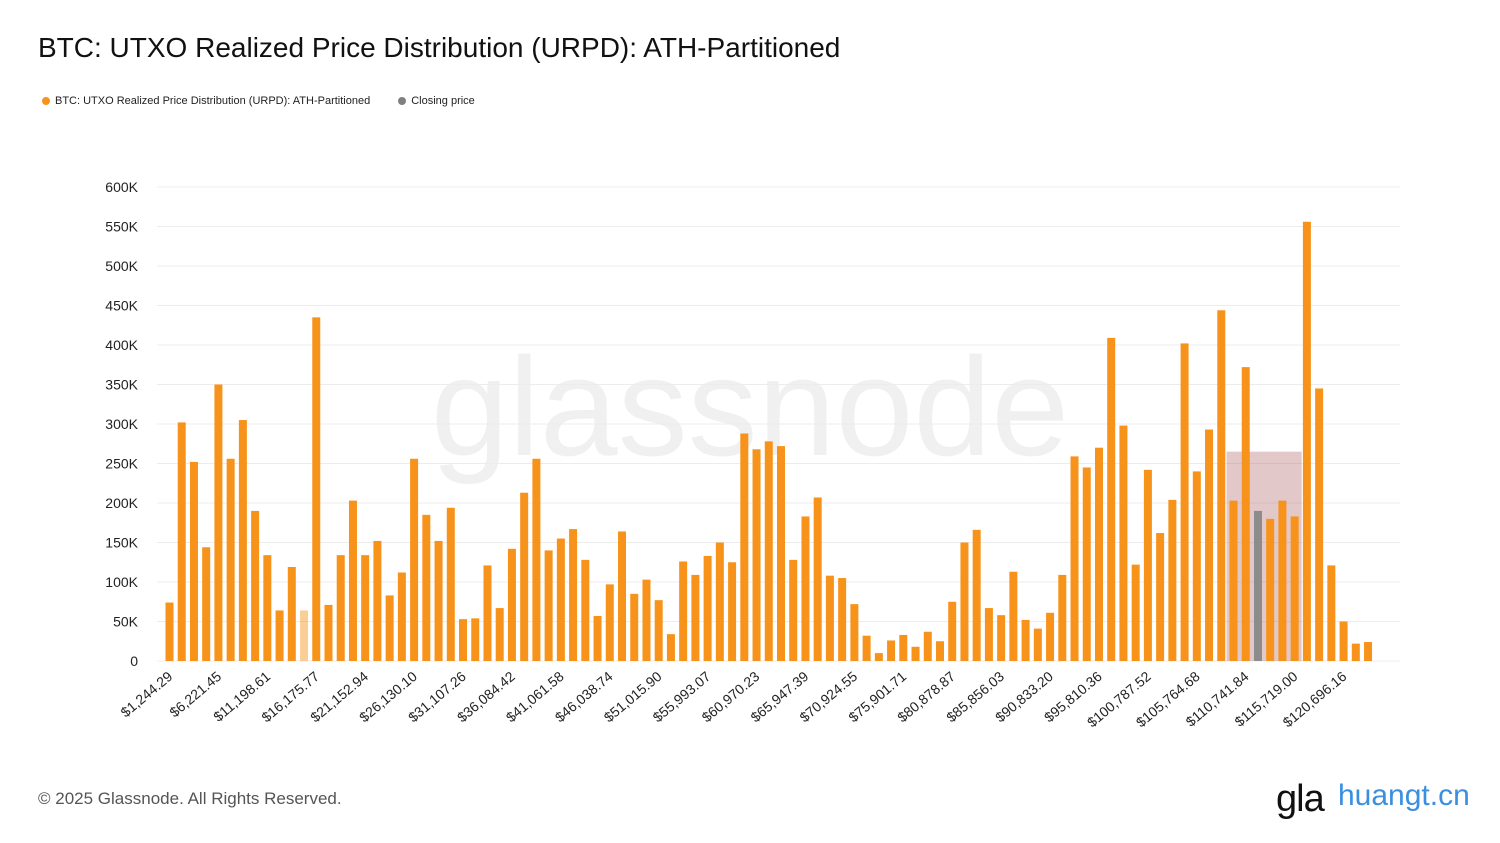  What do you see at coordinates (121, 503) in the screenshot?
I see `y-tick-label: 200K` at bounding box center [121, 503].